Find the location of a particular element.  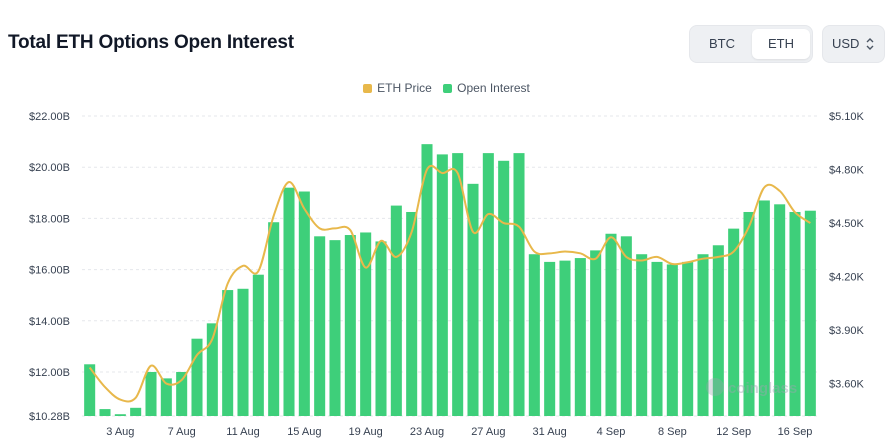

y-right-tick-label: $3.90K is located at coordinates (847, 331).